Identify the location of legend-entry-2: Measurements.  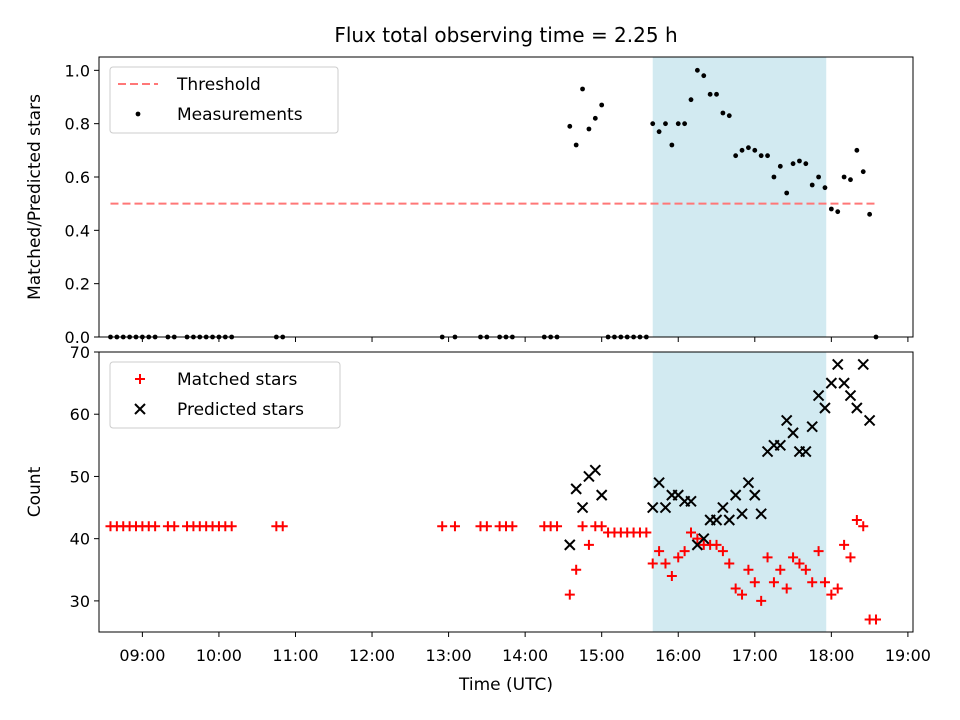
(240, 115).